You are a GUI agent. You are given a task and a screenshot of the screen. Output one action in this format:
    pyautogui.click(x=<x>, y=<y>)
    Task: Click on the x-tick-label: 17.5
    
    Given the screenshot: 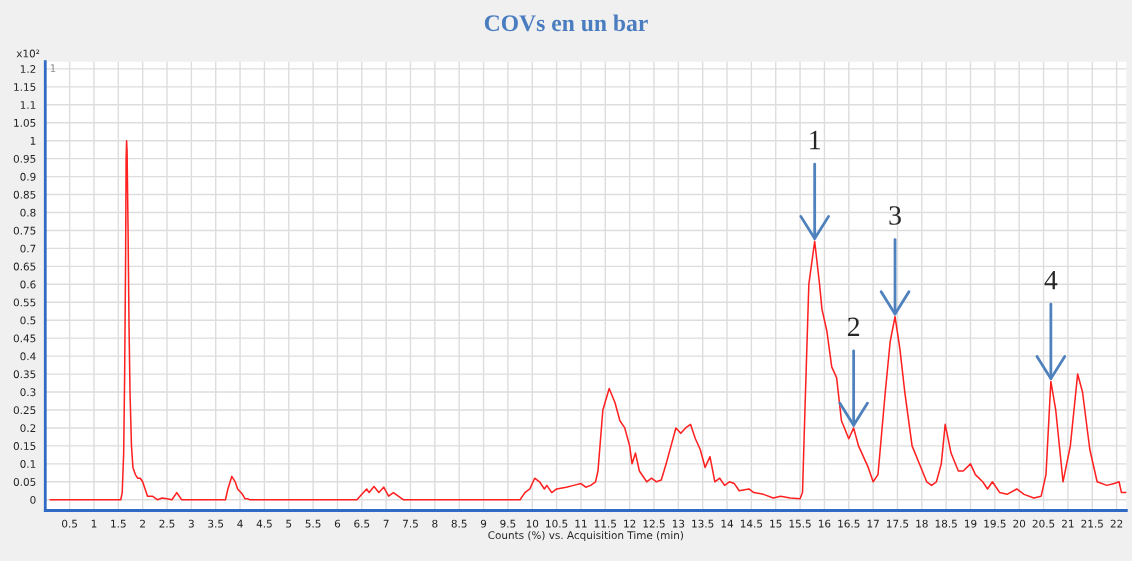 What is the action you would take?
    pyautogui.click(x=898, y=523)
    